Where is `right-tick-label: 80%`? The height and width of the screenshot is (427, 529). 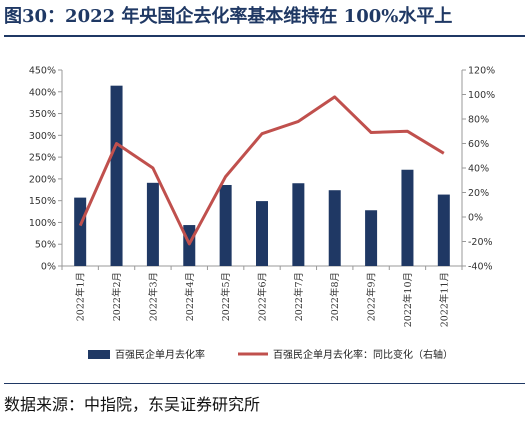
right-tick-label: 80% is located at coordinates (478, 120).